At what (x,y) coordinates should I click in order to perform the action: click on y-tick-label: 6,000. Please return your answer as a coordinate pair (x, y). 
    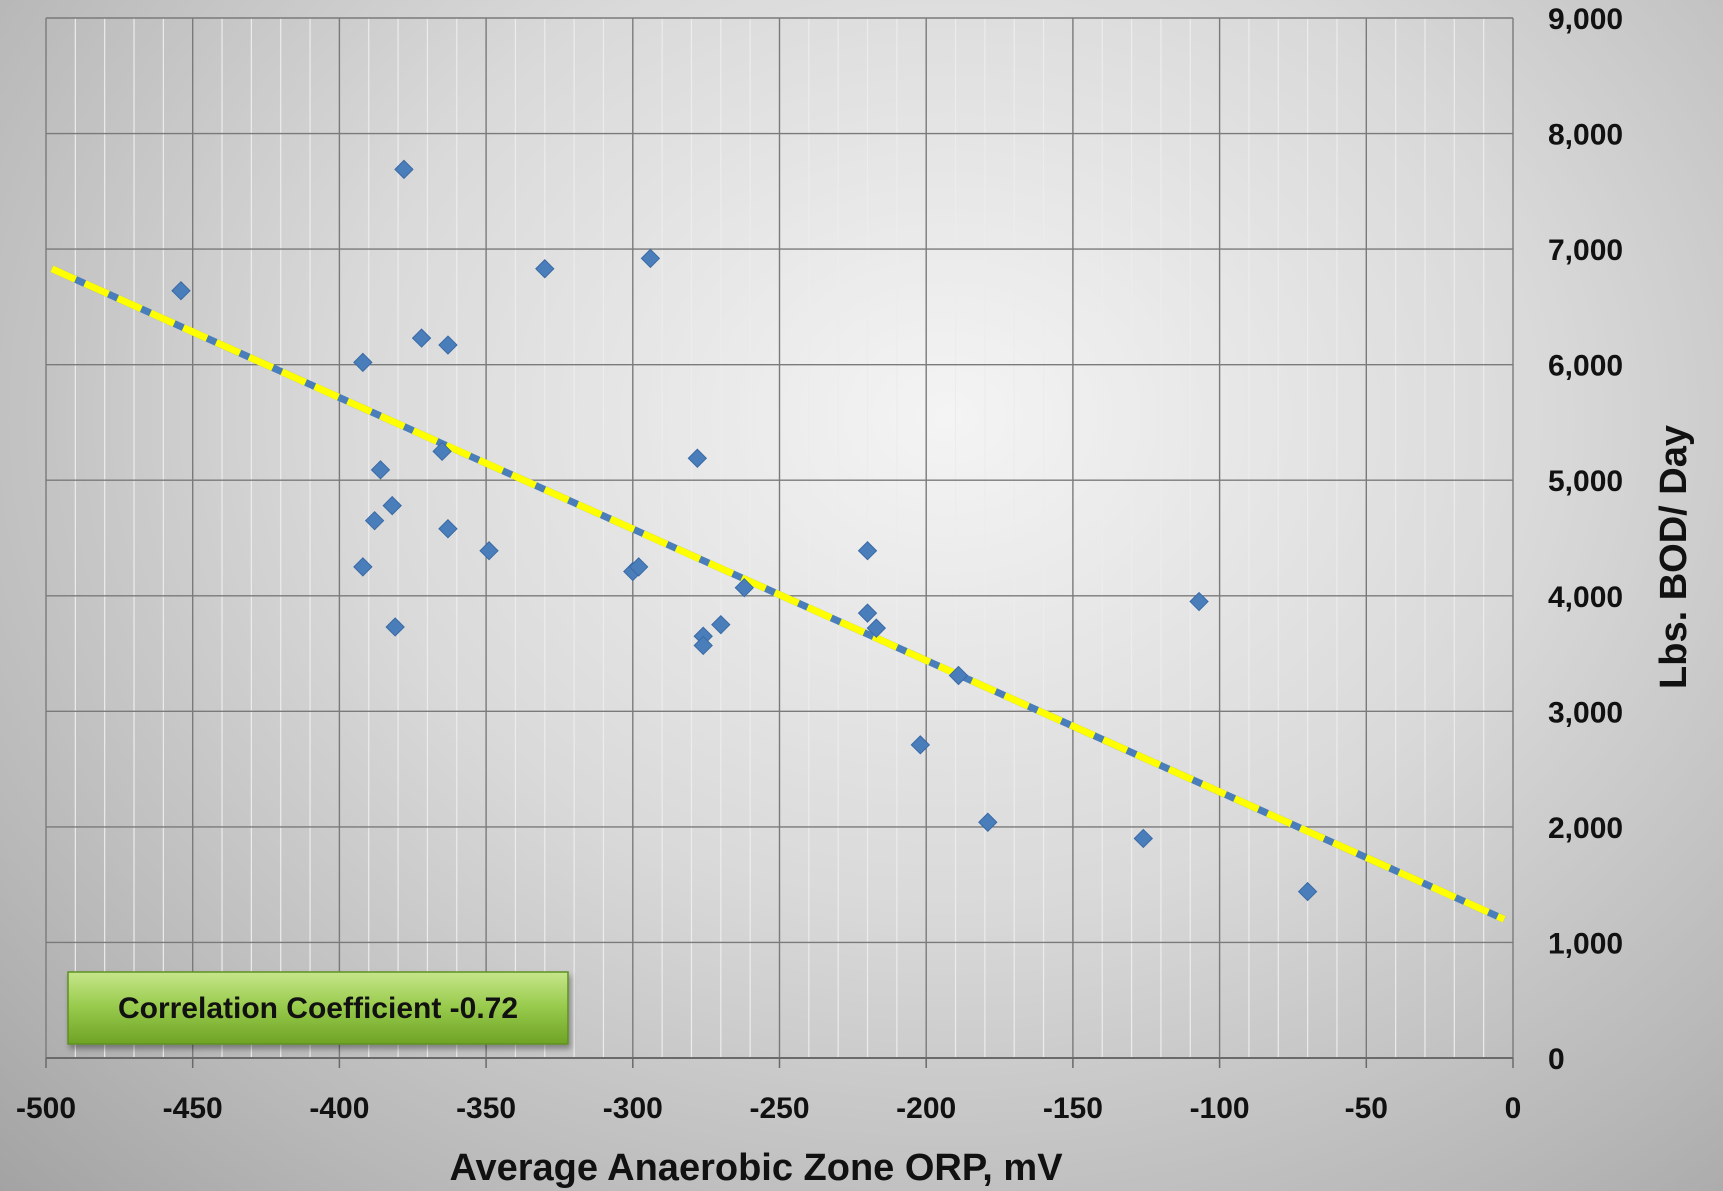
    Looking at the image, I should click on (1585, 366).